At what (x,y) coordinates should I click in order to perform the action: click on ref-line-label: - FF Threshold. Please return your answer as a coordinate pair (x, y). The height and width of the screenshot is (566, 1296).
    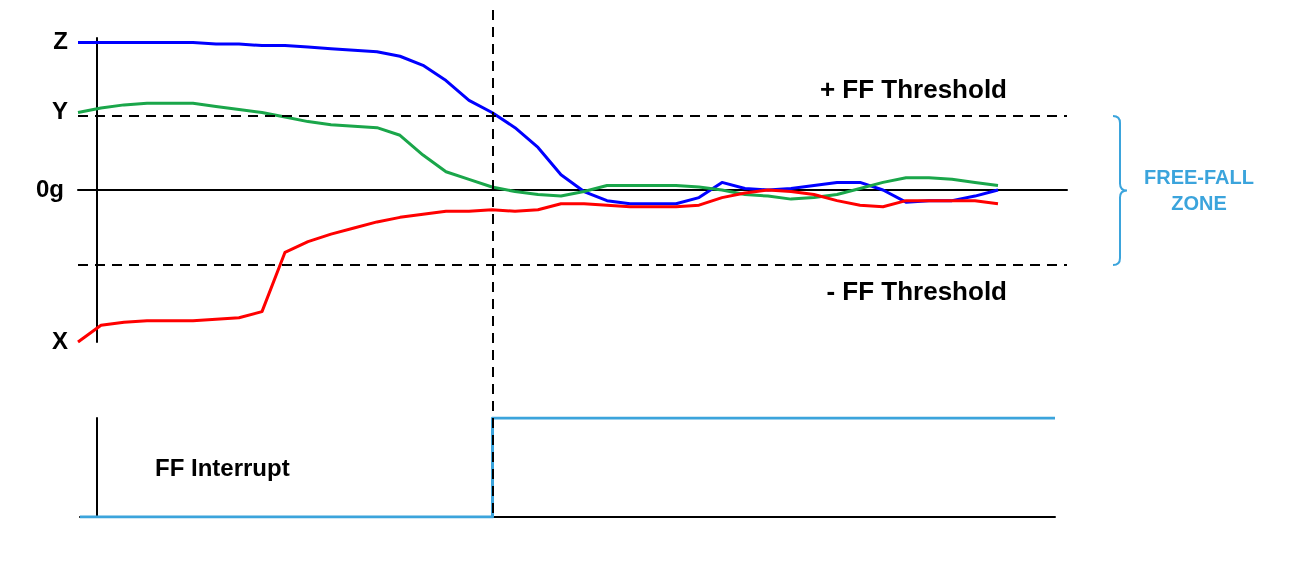
    Looking at the image, I should click on (916, 291).